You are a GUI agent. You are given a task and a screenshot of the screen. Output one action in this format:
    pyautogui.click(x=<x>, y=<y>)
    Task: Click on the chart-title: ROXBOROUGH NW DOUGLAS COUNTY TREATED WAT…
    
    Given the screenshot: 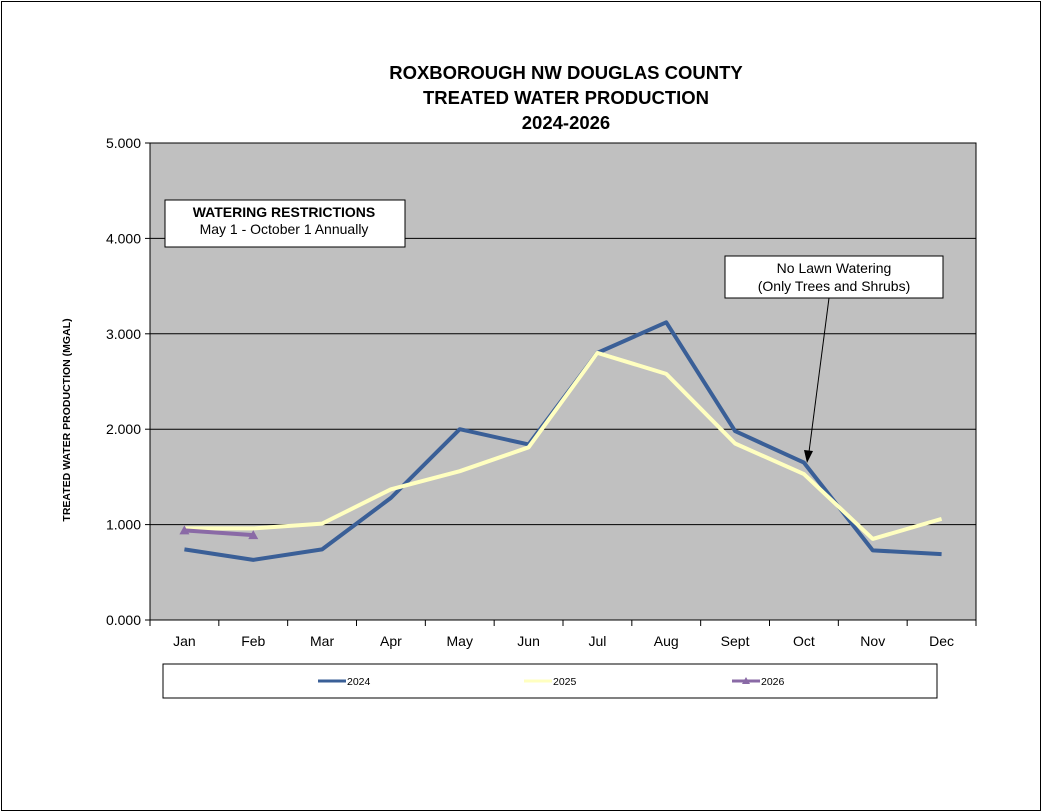 What is the action you would take?
    pyautogui.click(x=566, y=97)
    